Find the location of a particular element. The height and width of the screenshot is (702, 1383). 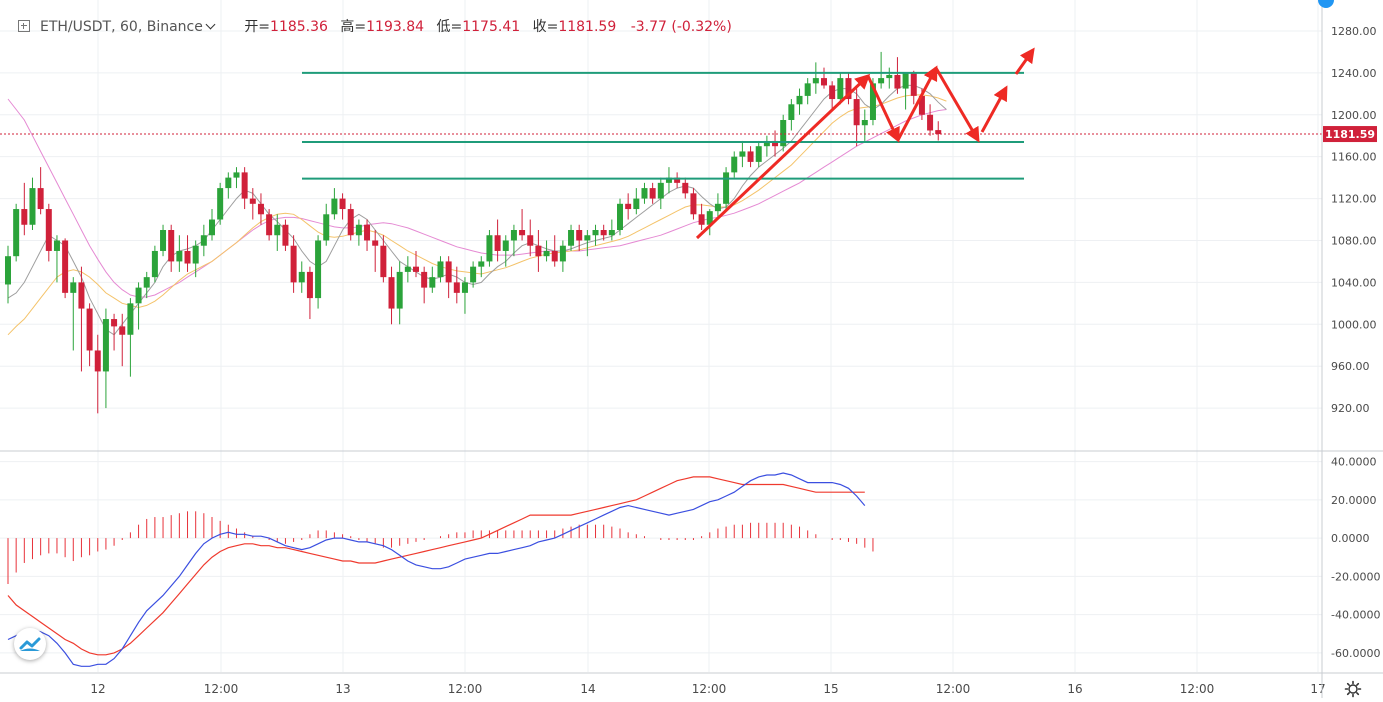

macd-tick-label: 40.0000 is located at coordinates (1354, 462).